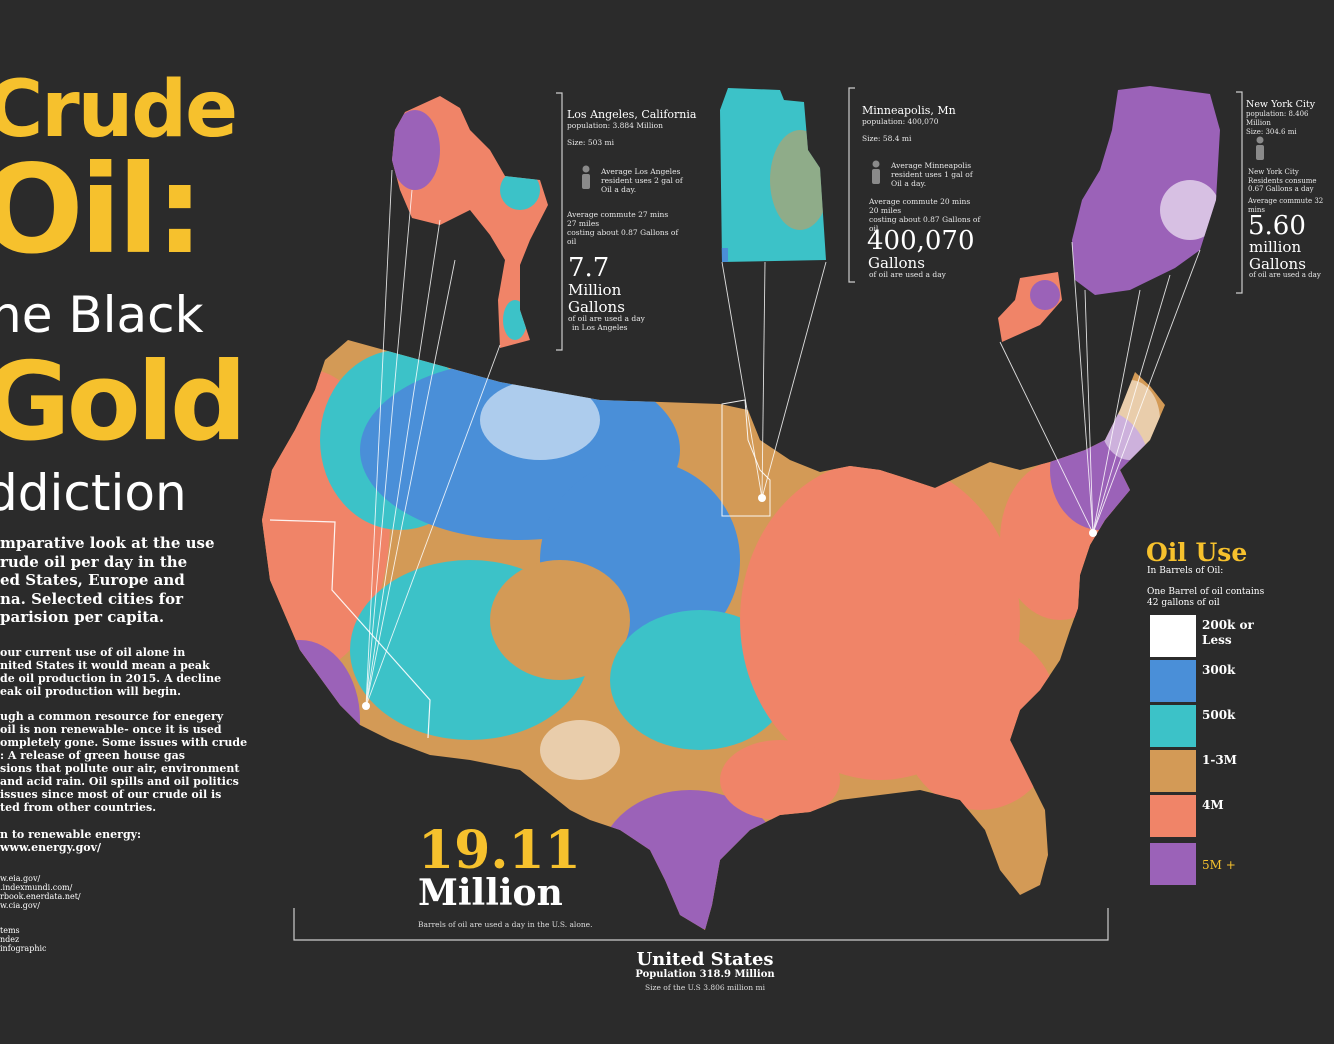 This screenshot has width=1334, height=1044. I want to click on legend-swatch-5m, so click(1173, 864).